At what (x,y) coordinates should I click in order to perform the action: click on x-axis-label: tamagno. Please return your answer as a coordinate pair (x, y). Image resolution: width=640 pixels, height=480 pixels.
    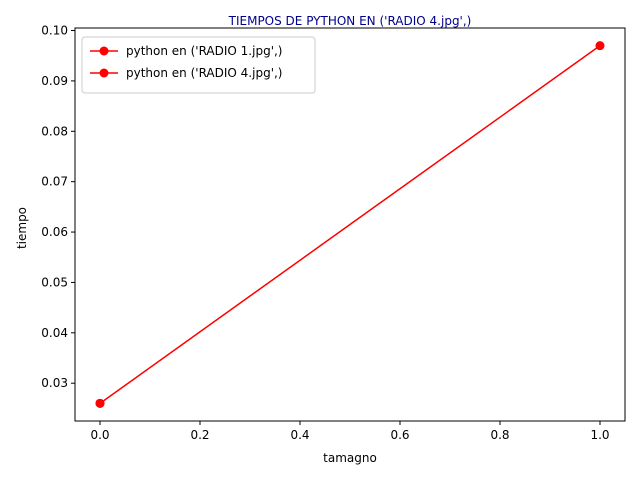
    Looking at the image, I should click on (350, 458).